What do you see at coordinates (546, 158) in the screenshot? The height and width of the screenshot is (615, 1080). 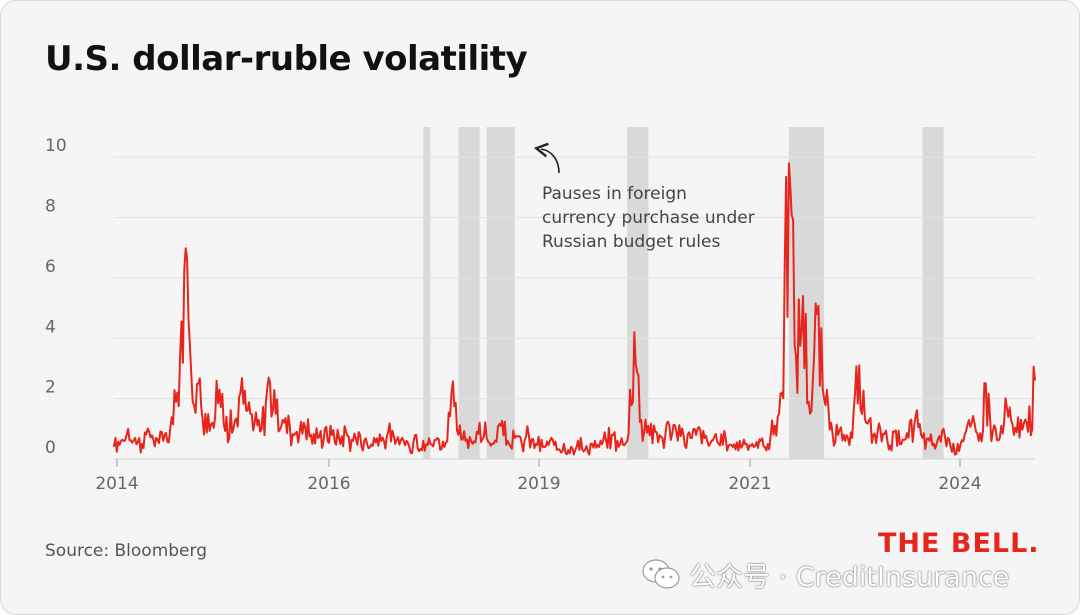 I see `annotation-arrow` at bounding box center [546, 158].